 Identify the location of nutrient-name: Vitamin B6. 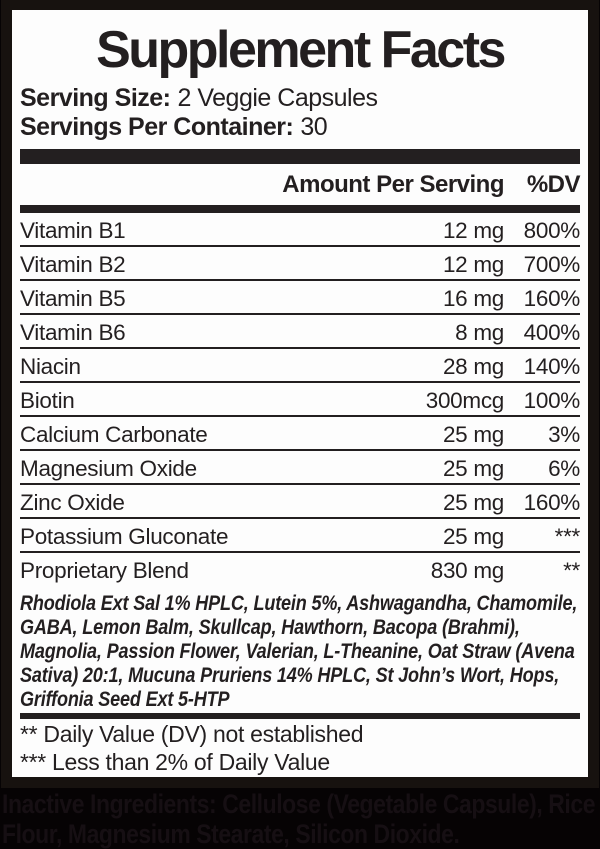
(73, 332).